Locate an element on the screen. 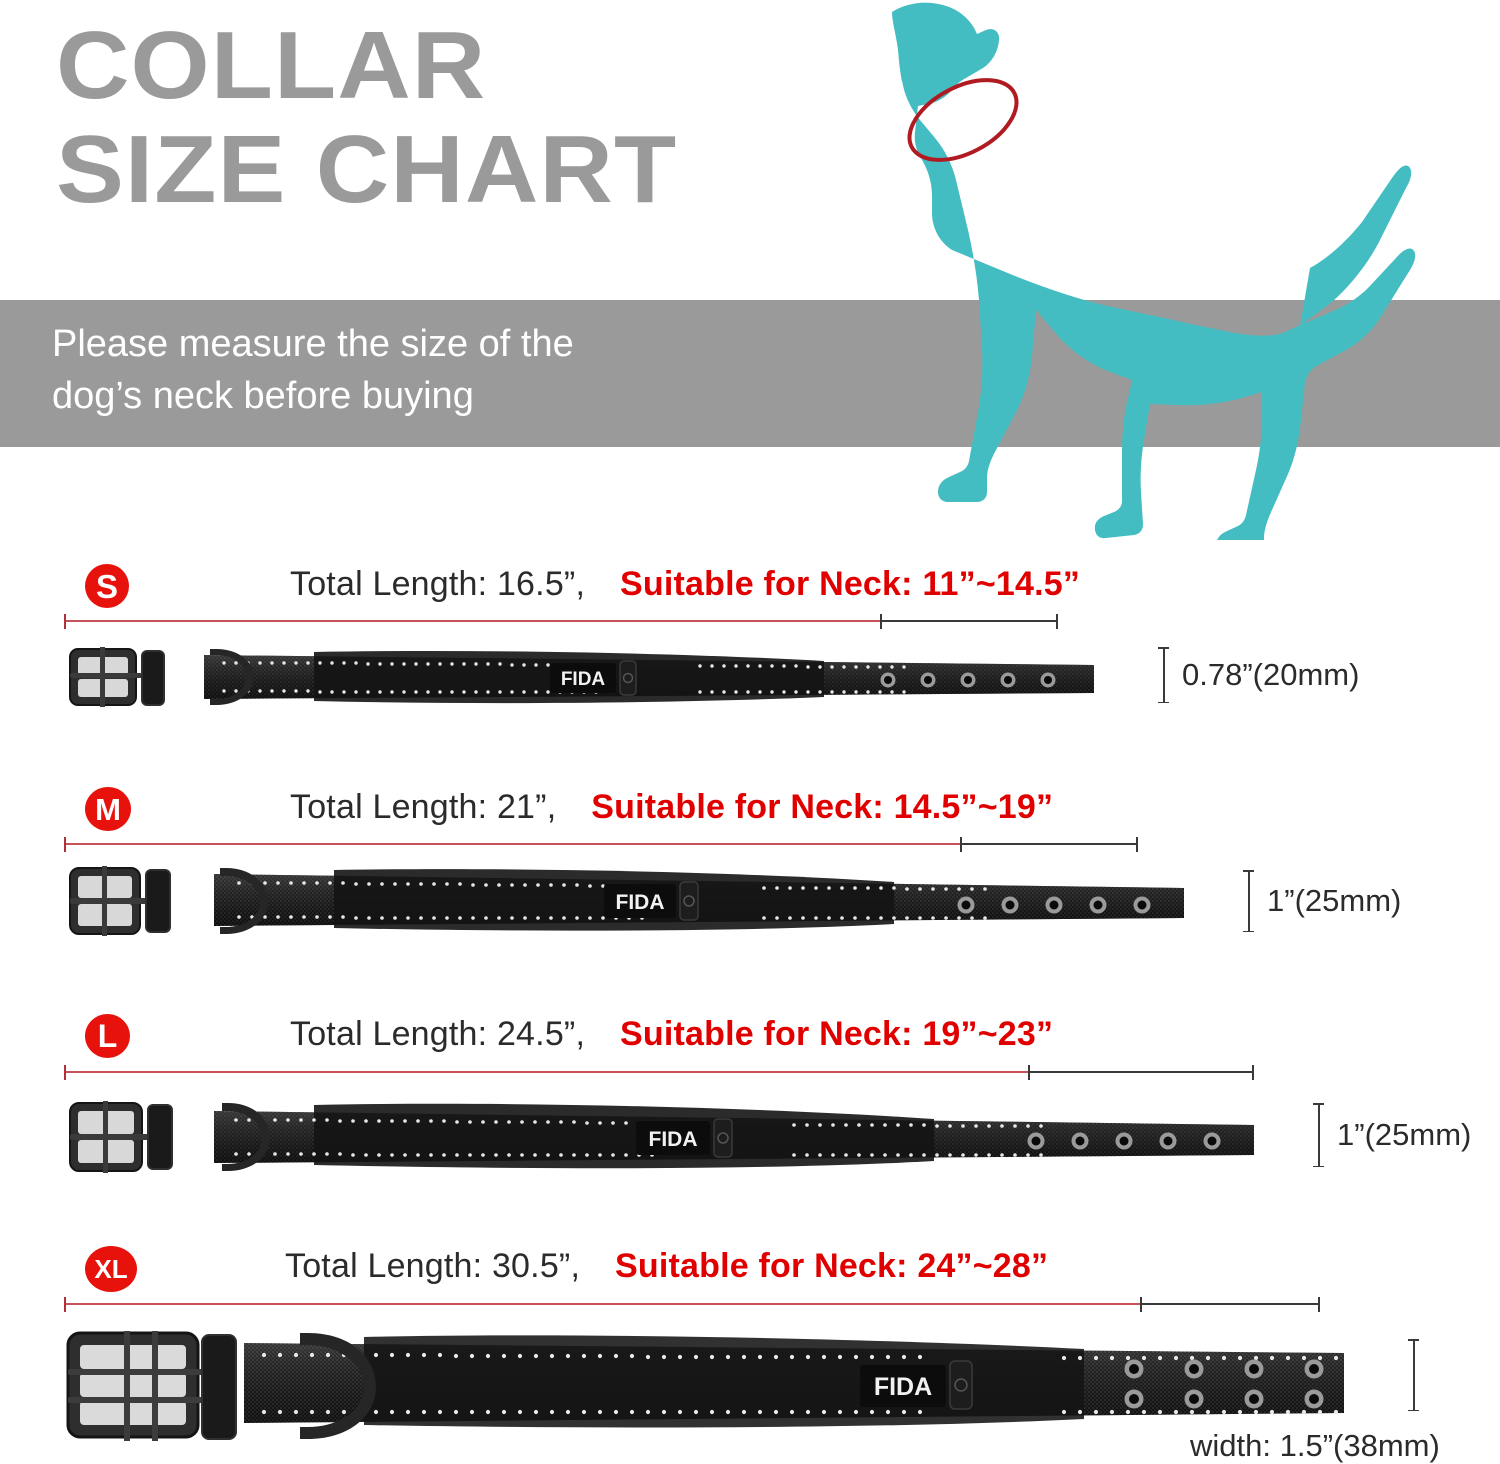 The image size is (1500, 1464). collar-image-l: FIDA is located at coordinates (689, 1138).